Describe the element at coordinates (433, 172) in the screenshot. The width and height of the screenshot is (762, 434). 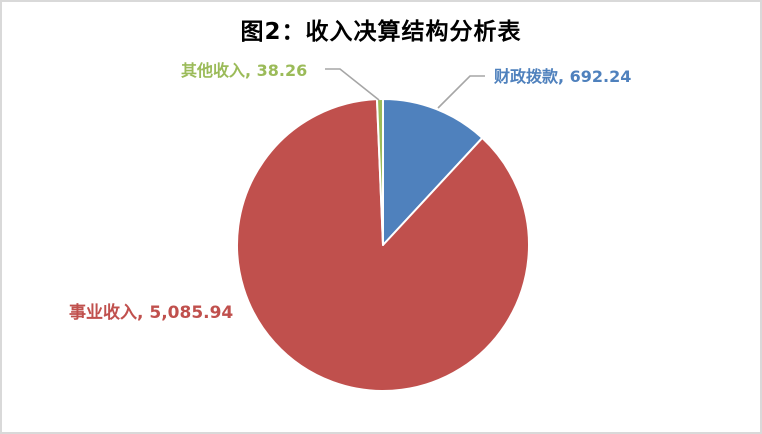
I see `pie-slice-fiscal-appropriation` at that location.